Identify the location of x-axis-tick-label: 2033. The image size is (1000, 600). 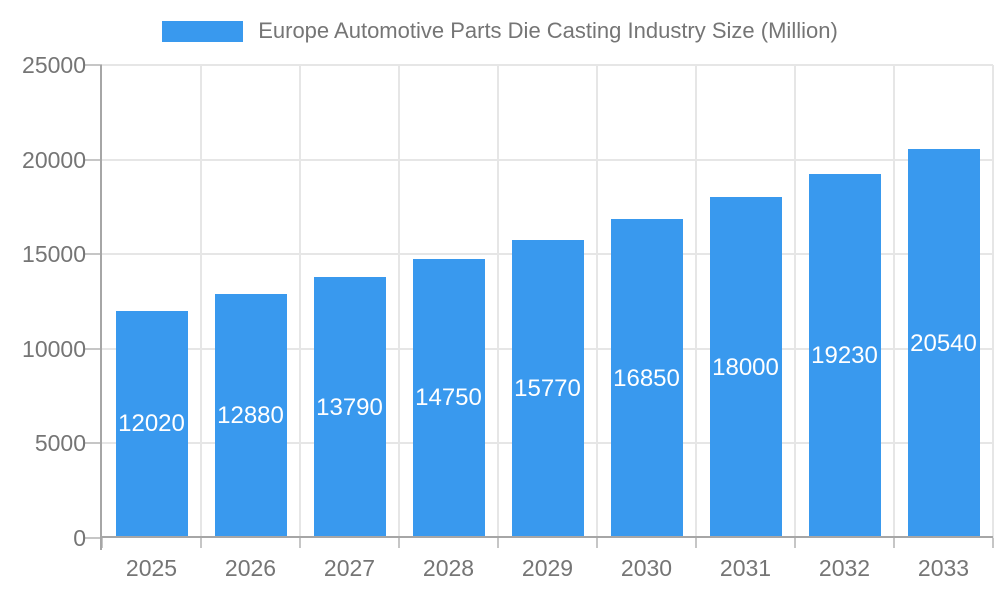
(943, 568).